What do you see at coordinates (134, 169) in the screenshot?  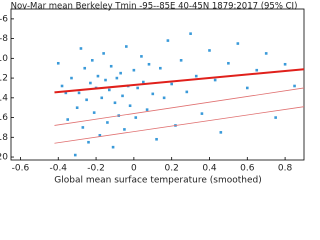 I see `x-tick-label: 0` at bounding box center [134, 169].